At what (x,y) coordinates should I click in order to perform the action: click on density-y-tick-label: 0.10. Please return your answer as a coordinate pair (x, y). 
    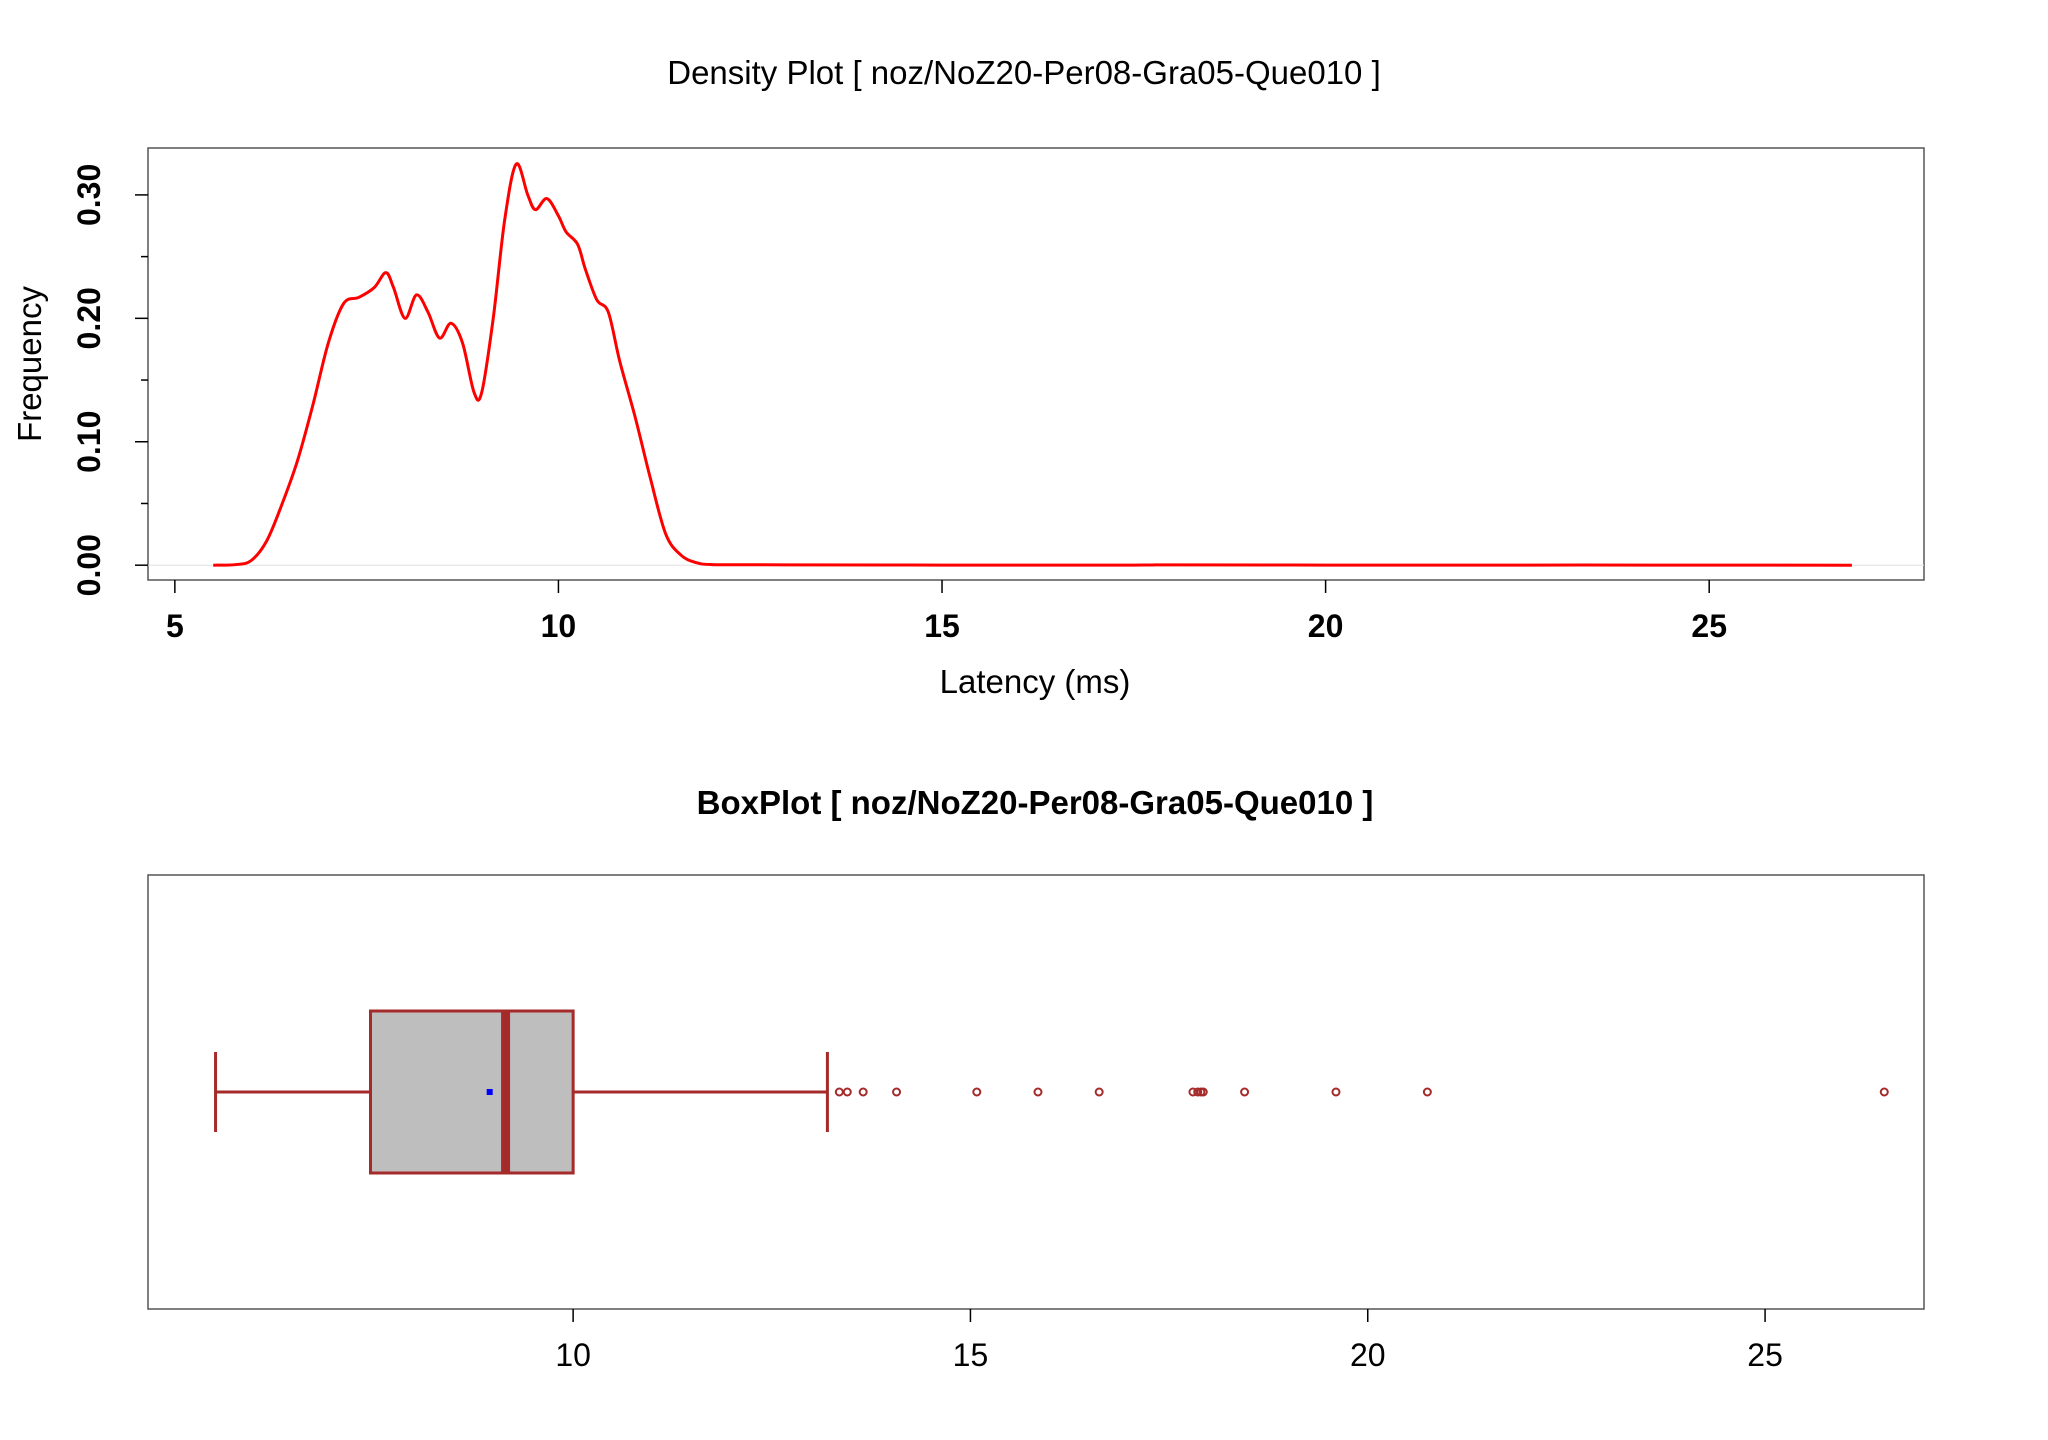
    Looking at the image, I should click on (89, 442).